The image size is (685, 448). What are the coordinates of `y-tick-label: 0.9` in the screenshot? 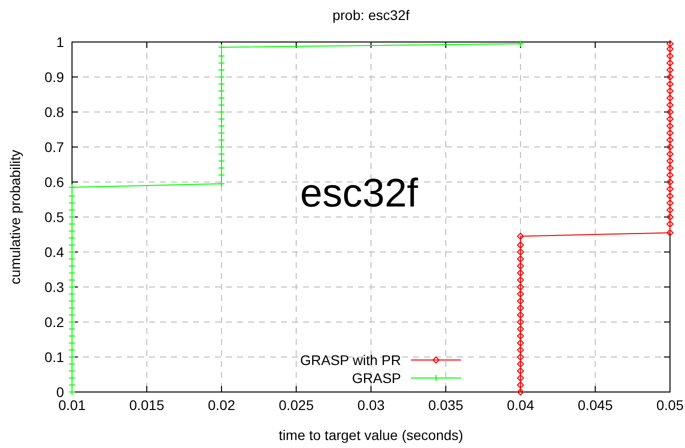 It's located at (54, 77).